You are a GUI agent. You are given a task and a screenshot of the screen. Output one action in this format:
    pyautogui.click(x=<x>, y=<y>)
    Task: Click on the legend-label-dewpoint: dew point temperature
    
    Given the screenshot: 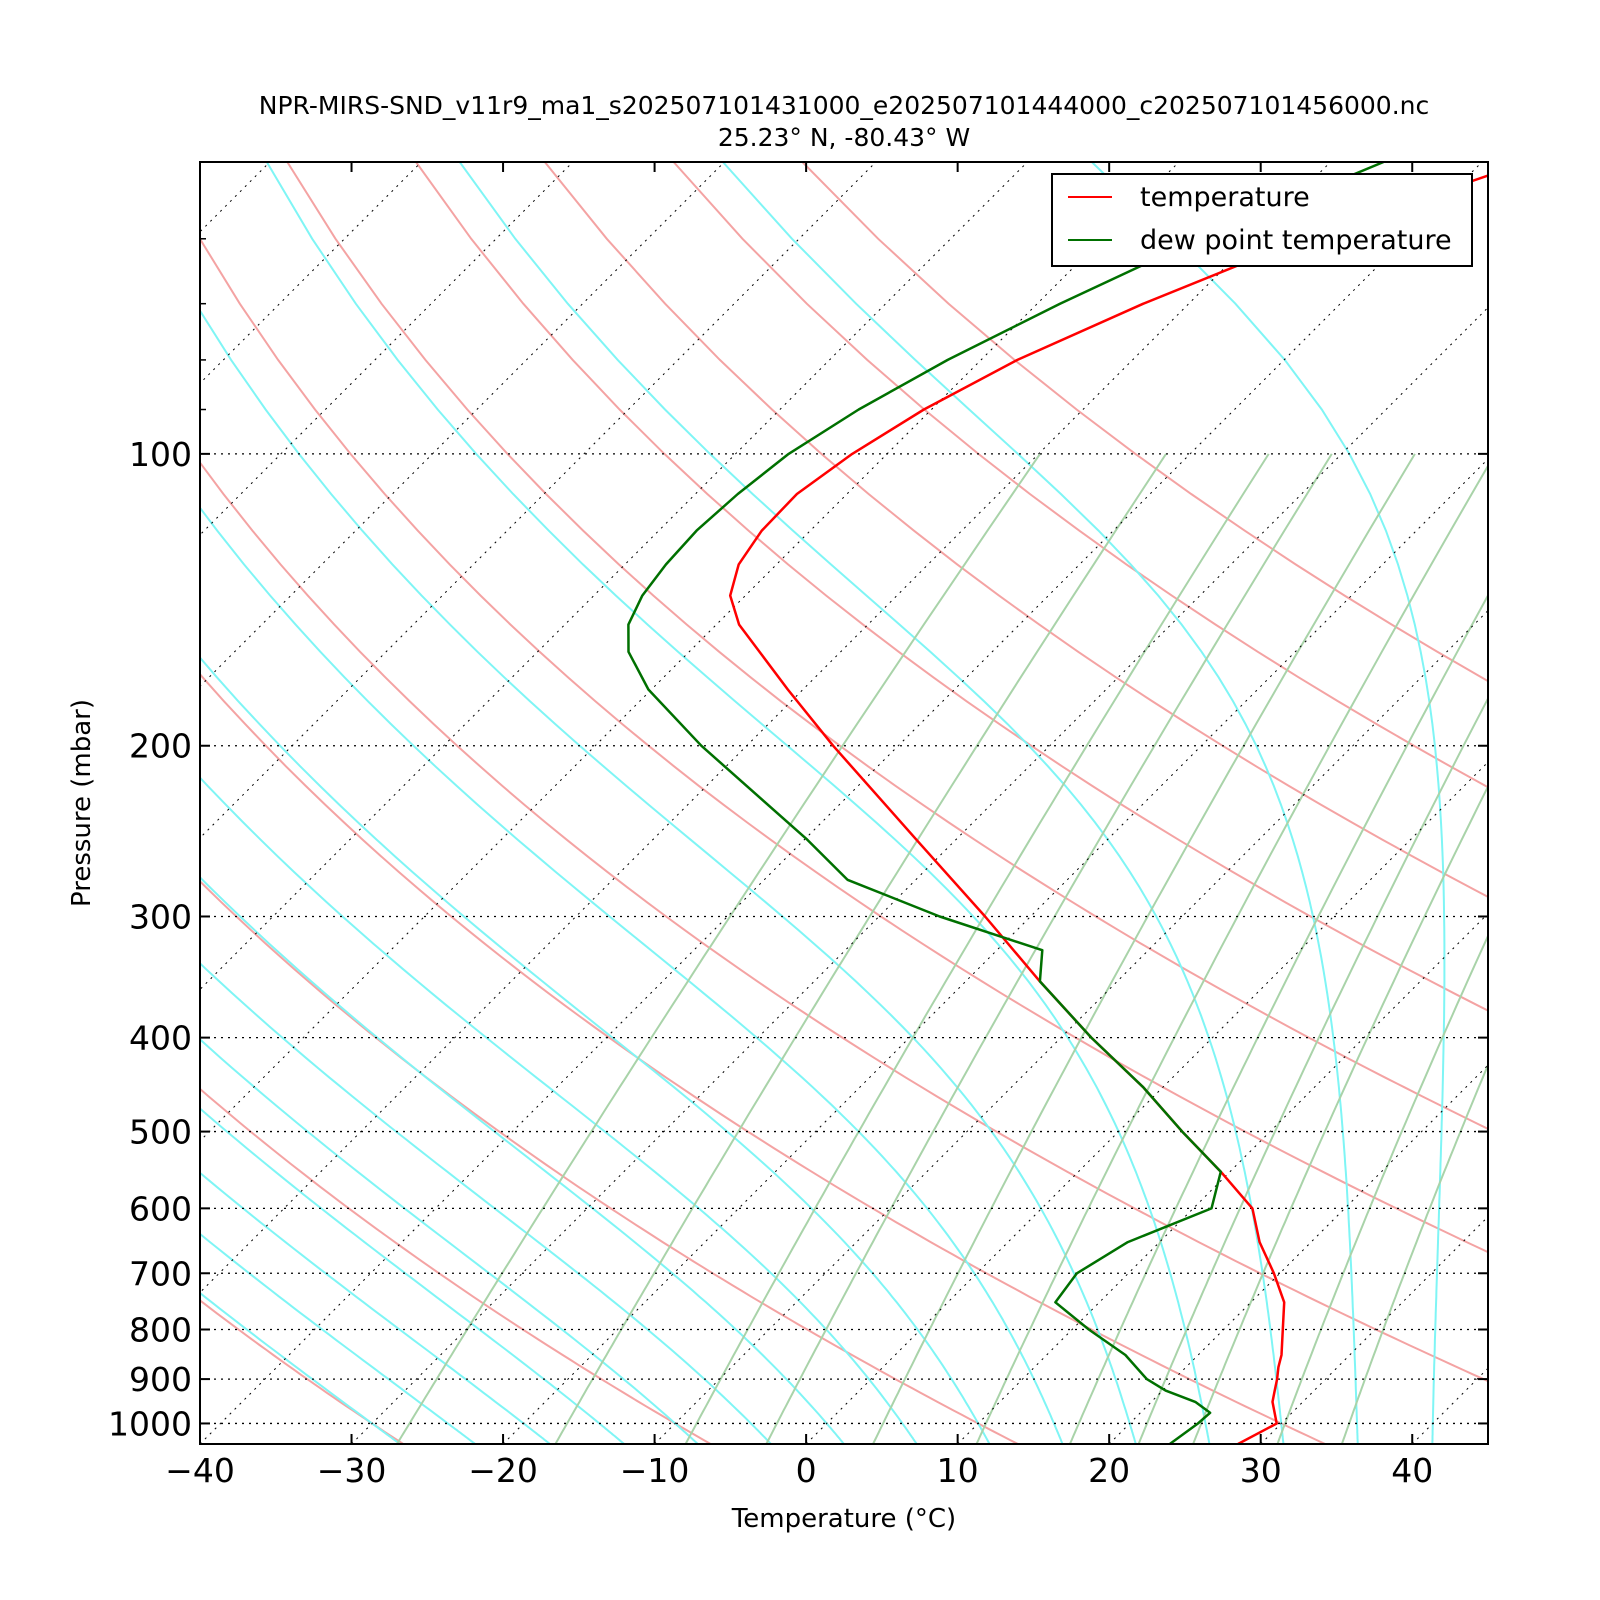 What is the action you would take?
    pyautogui.click(x=1296, y=240)
    